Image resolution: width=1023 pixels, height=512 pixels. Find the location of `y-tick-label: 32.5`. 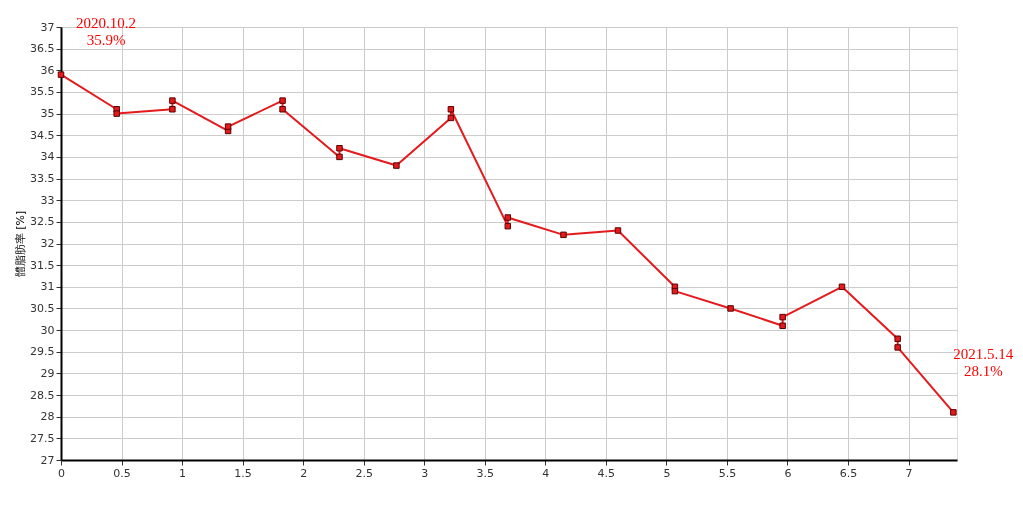

y-tick-label: 32.5 is located at coordinates (42, 222).